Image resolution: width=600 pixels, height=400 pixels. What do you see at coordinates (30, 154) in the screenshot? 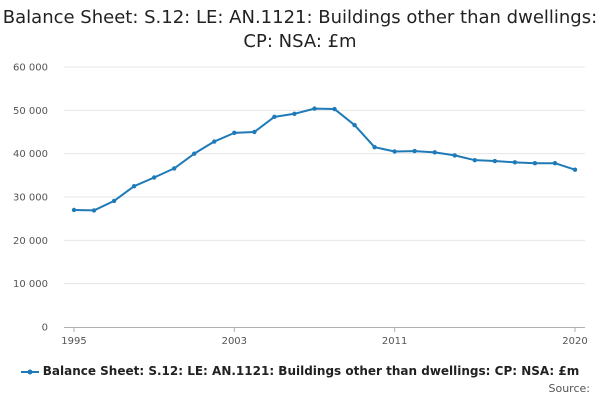
I see `y-tick-label: 40 000` at bounding box center [30, 154].